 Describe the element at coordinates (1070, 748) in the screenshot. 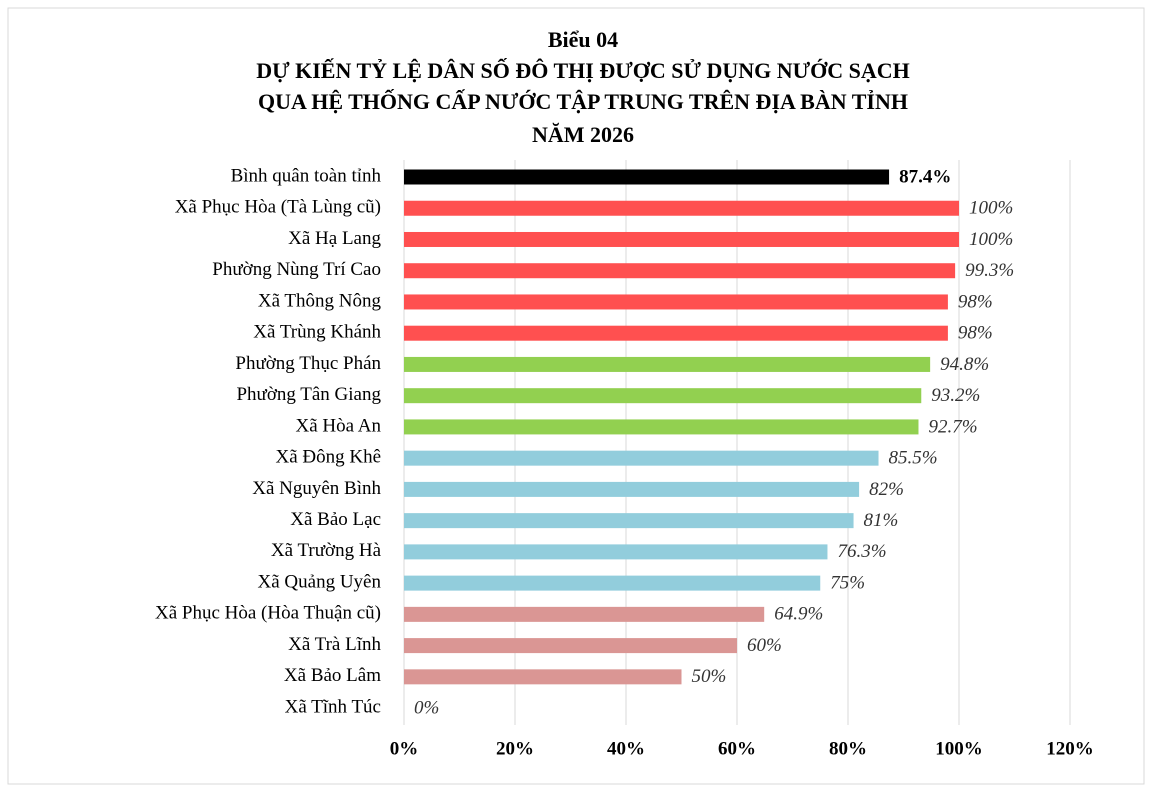

I see `x-tick-label: 120%` at that location.